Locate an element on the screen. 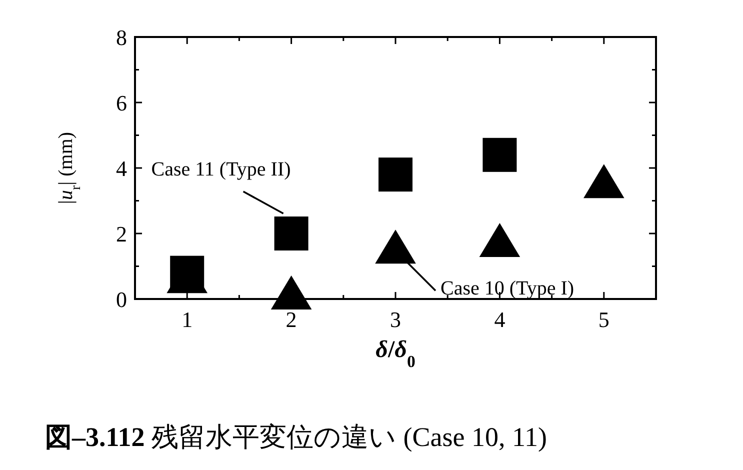 The image size is (743, 470). y-tick-label: 0 is located at coordinates (121, 299).